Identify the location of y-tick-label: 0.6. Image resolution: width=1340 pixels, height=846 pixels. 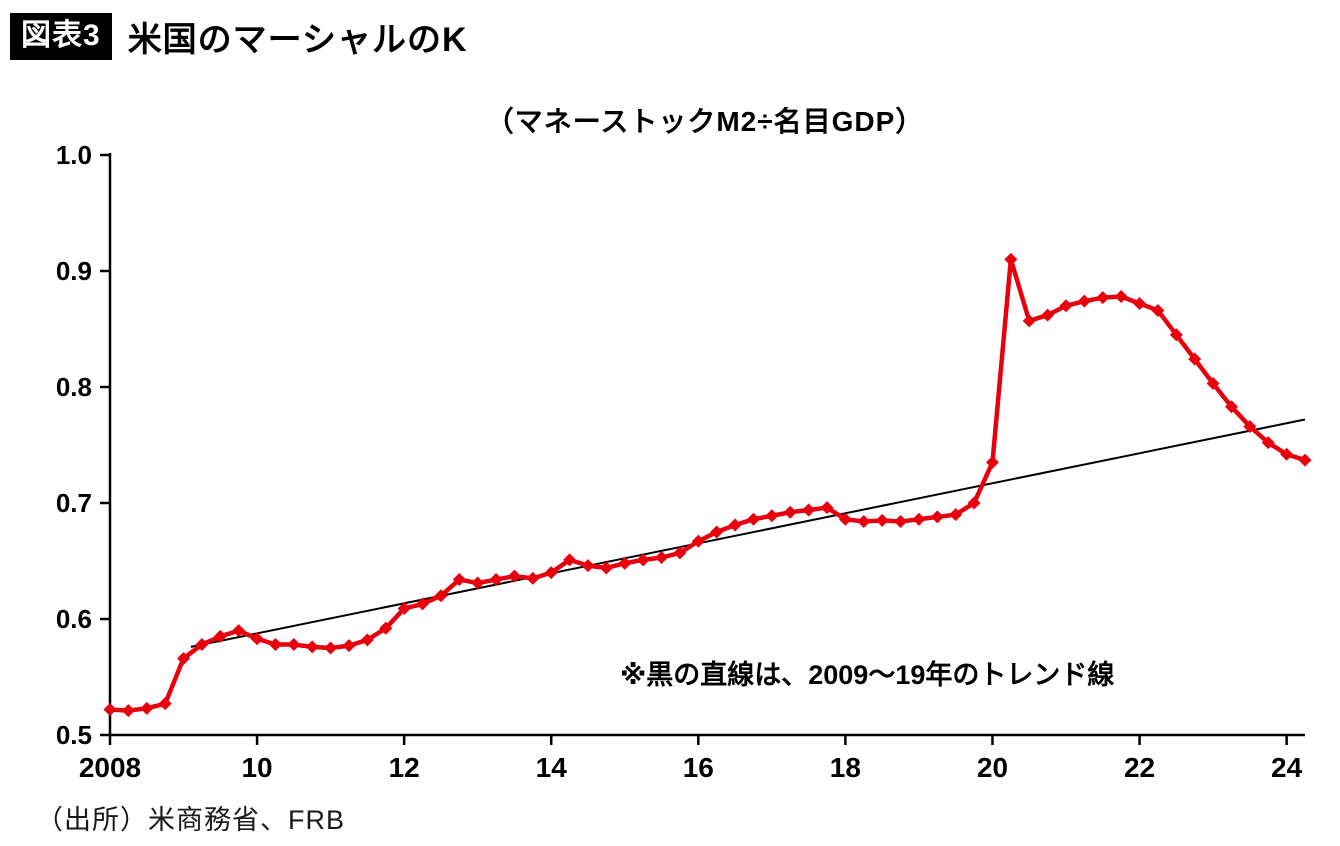
(74, 619).